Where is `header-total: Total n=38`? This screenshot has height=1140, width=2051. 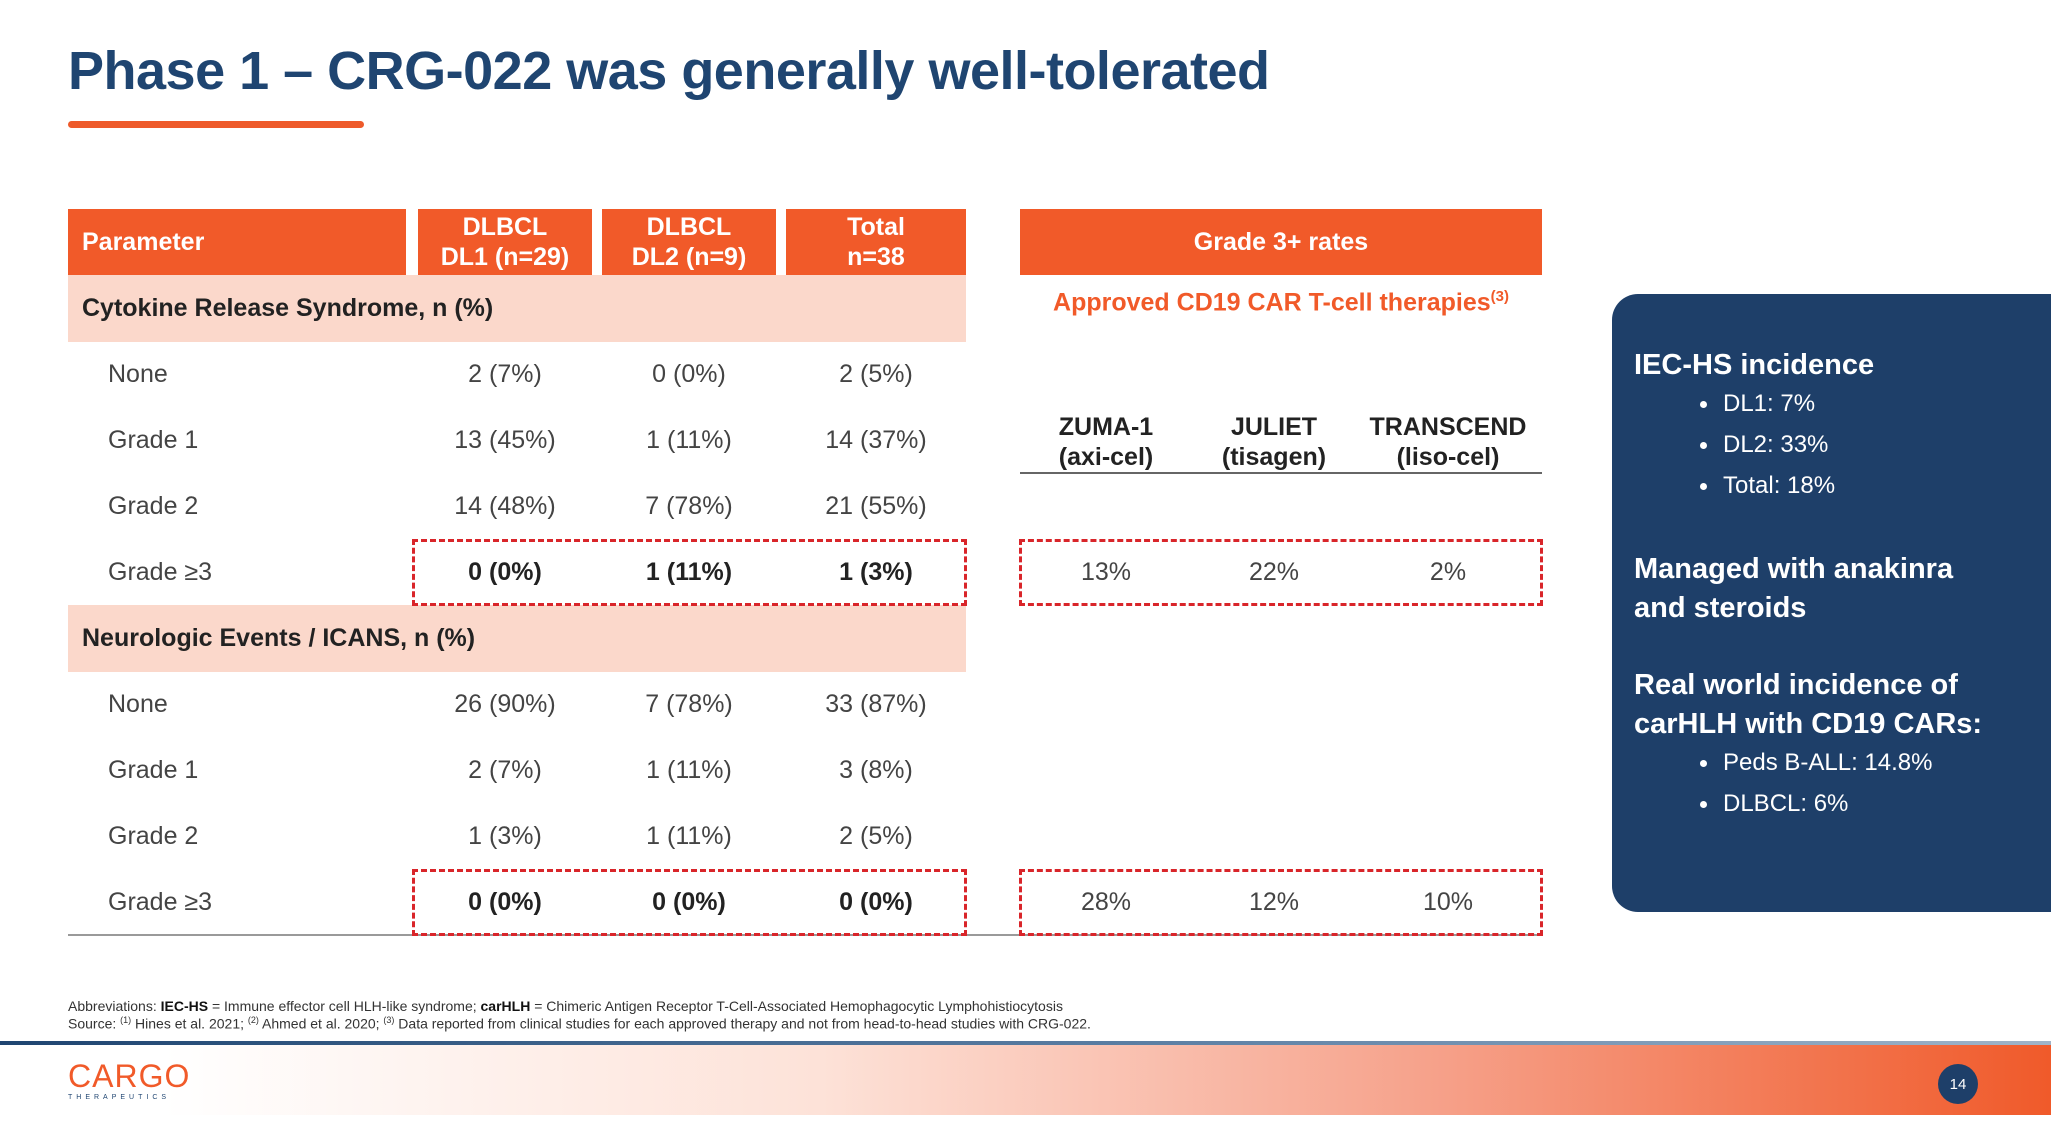 header-total: Total n=38 is located at coordinates (876, 242).